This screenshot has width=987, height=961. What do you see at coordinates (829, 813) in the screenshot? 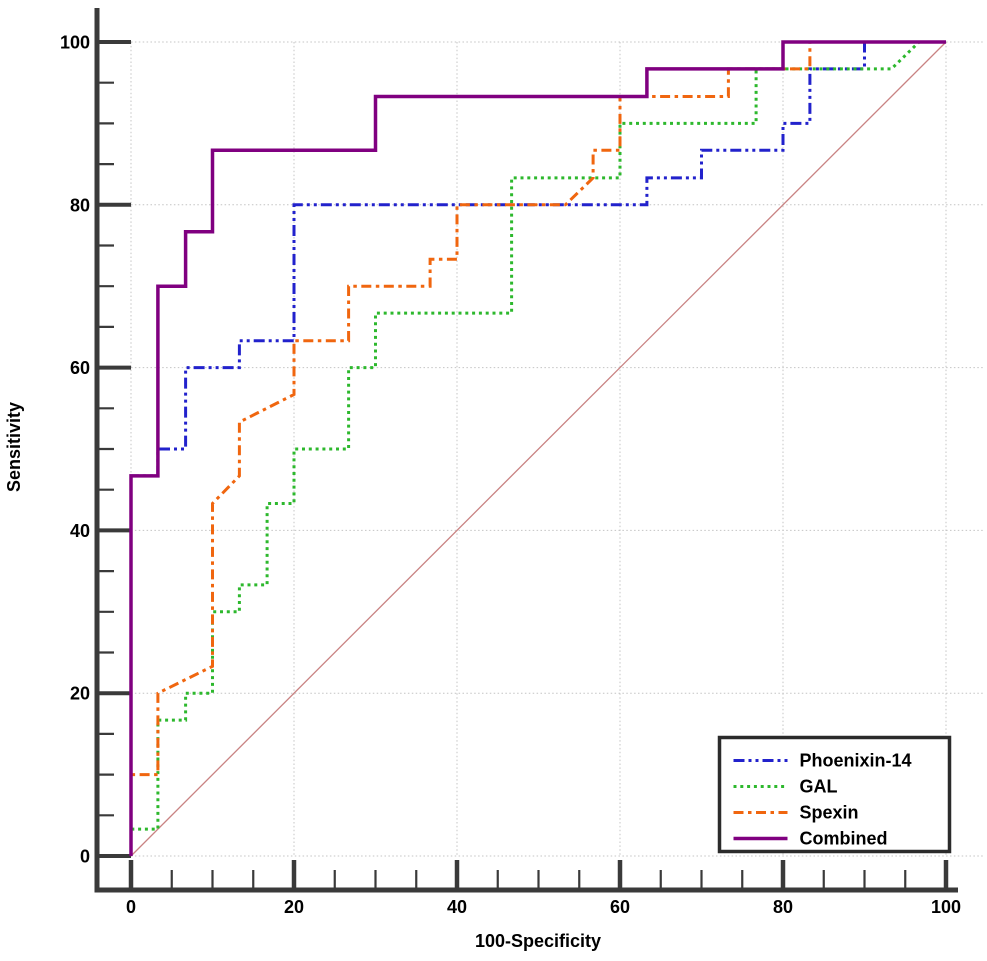
I see `legend-label-spexin: Spexin` at bounding box center [829, 813].